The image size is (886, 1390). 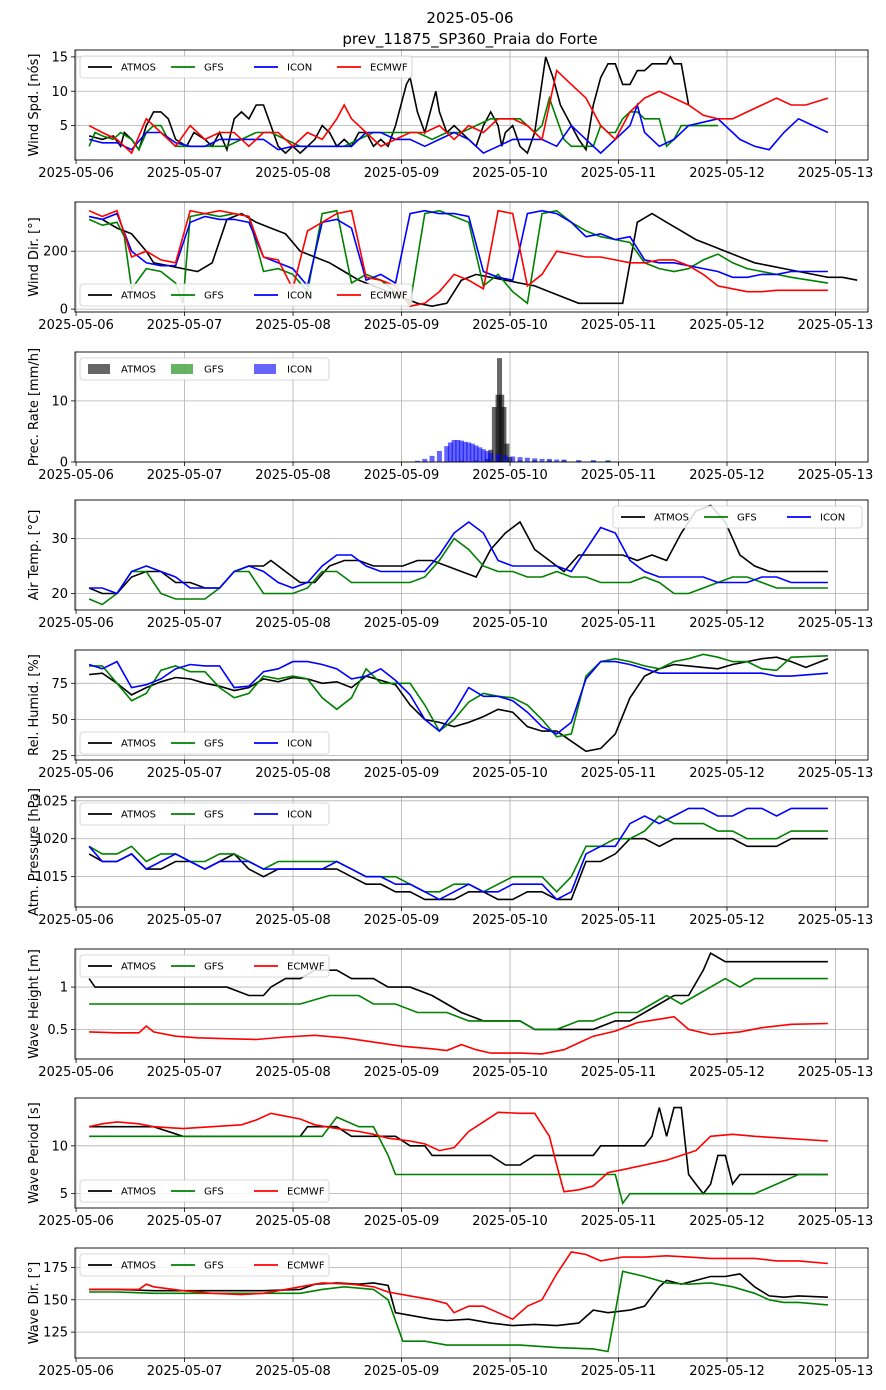 What do you see at coordinates (64, 988) in the screenshot?
I see `y-tick-label: 1` at bounding box center [64, 988].